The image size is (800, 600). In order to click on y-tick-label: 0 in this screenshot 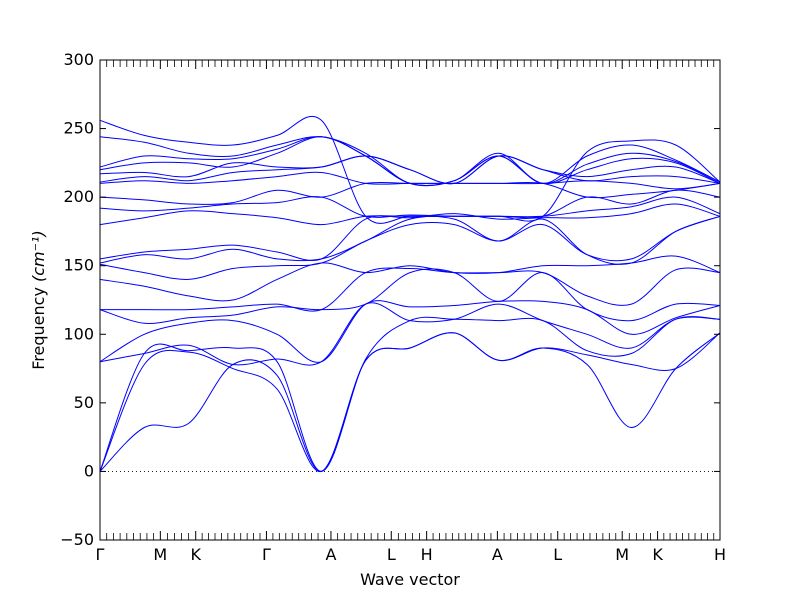, I will do `click(89, 470)`.